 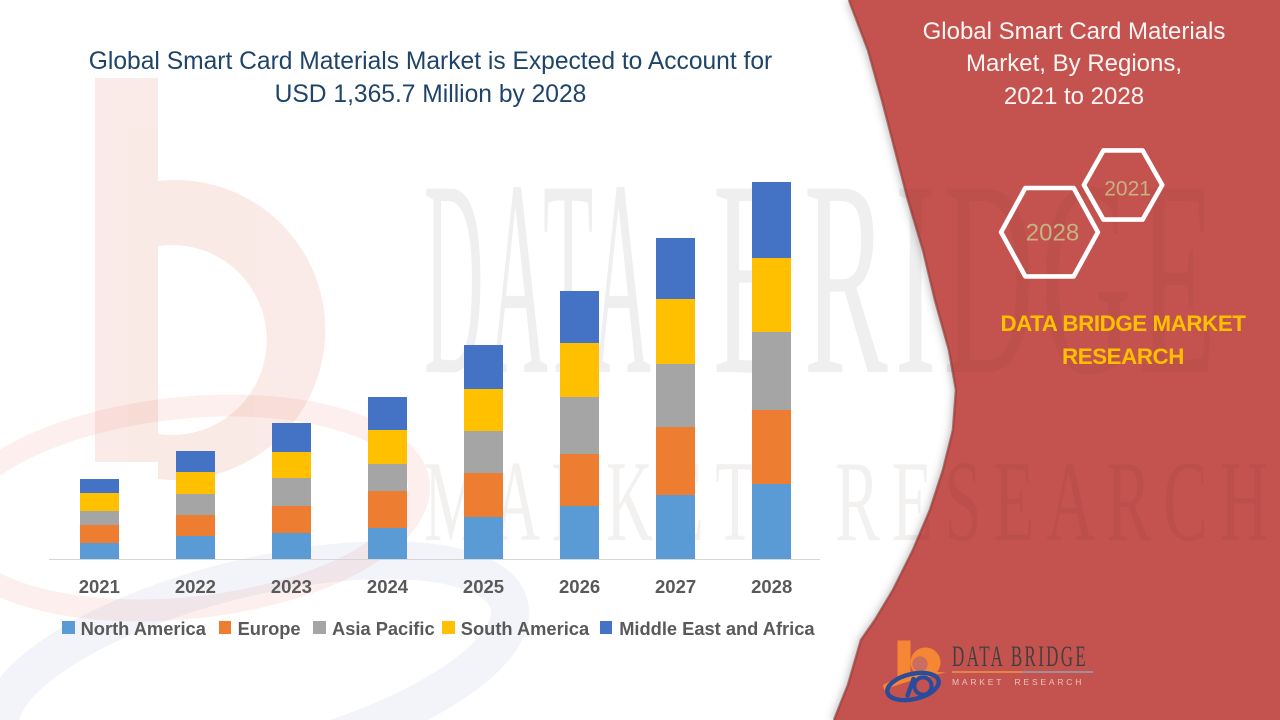 What do you see at coordinates (1052, 233) in the screenshot?
I see `svg-text: 2028` at bounding box center [1052, 233].